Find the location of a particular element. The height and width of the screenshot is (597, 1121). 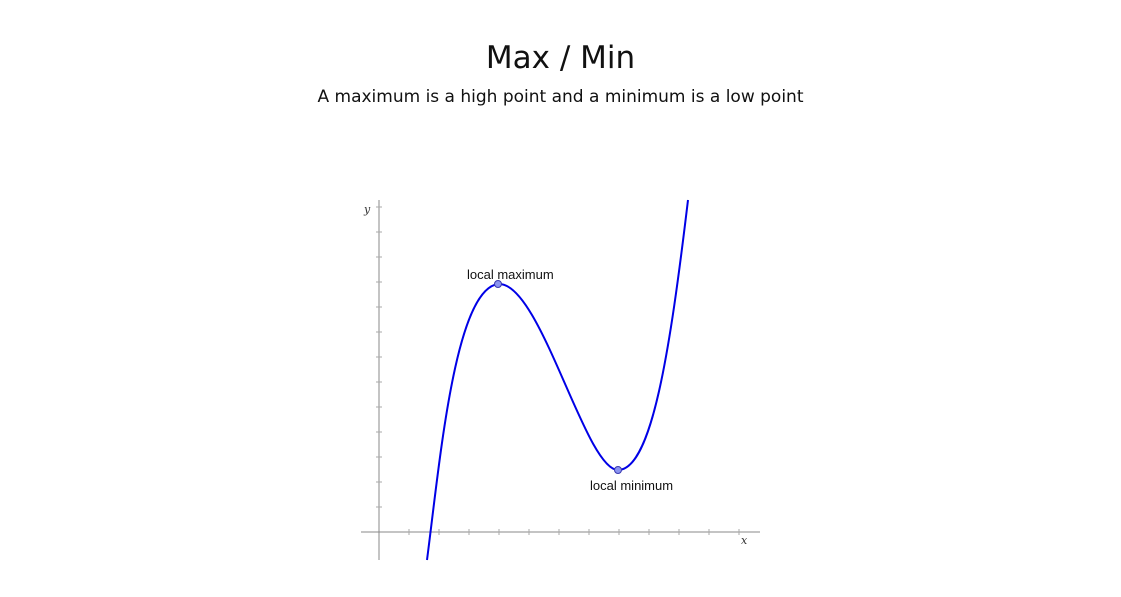

local-minimum-label: local minimum is located at coordinates (631, 485).